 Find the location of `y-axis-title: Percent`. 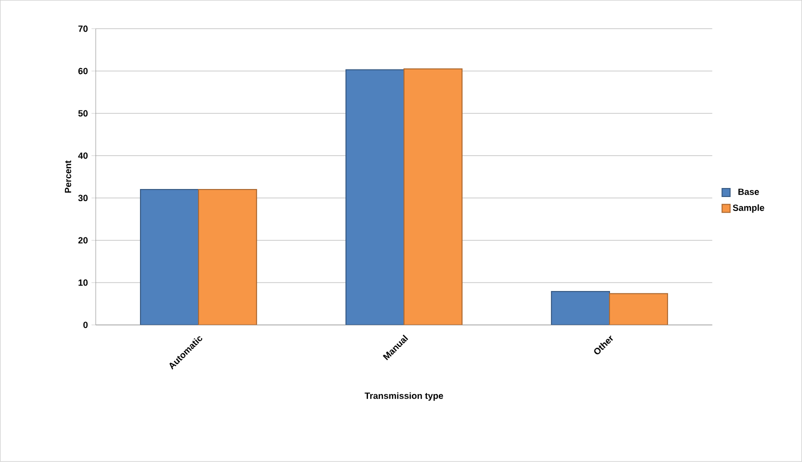

y-axis-title: Percent is located at coordinates (68, 176).